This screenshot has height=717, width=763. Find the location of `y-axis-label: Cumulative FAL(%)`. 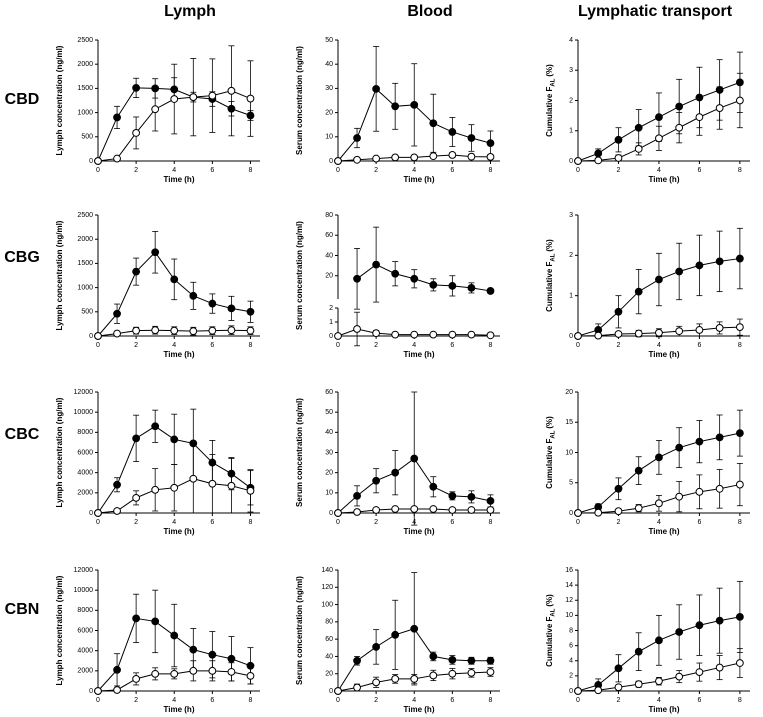

y-axis-label: Cumulative FAL(%) is located at coordinates (551, 452).